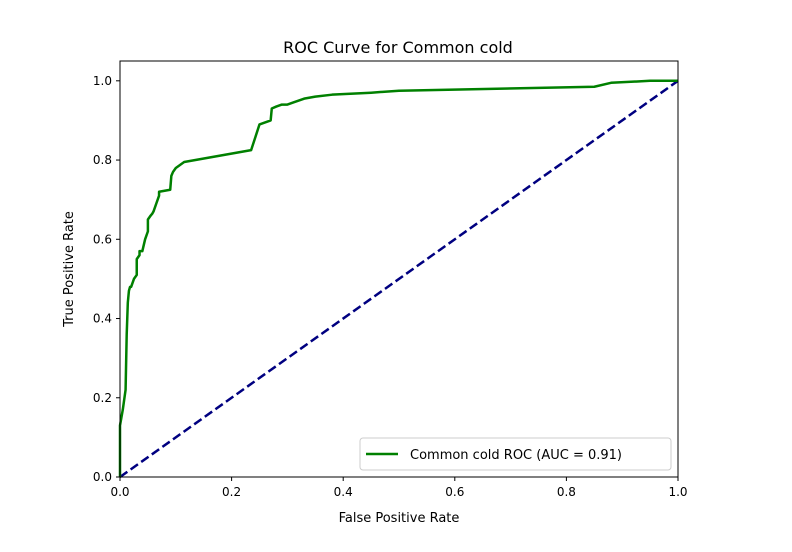 Image resolution: width=792 pixels, height=552 pixels. I want to click on x-tick-label: 0.2, so click(231, 492).